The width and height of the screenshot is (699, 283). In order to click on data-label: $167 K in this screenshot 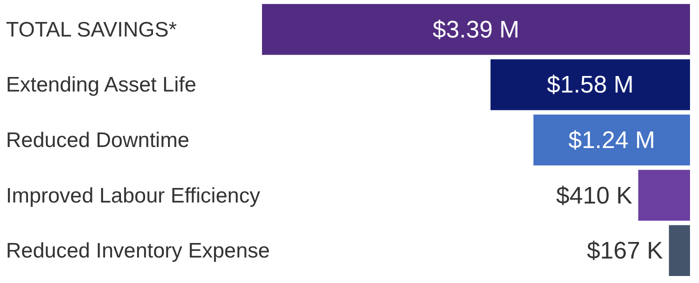, I will do `click(624, 251)`.